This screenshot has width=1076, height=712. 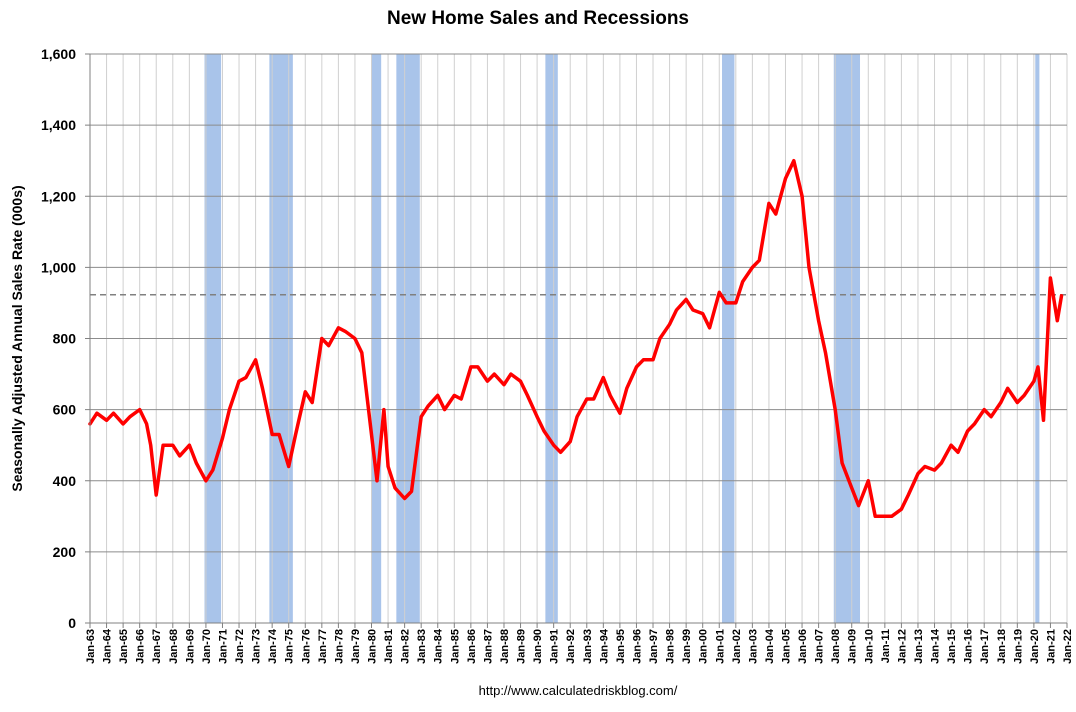 What do you see at coordinates (422, 646) in the screenshot?
I see `x-tick-label: Jan-83` at bounding box center [422, 646].